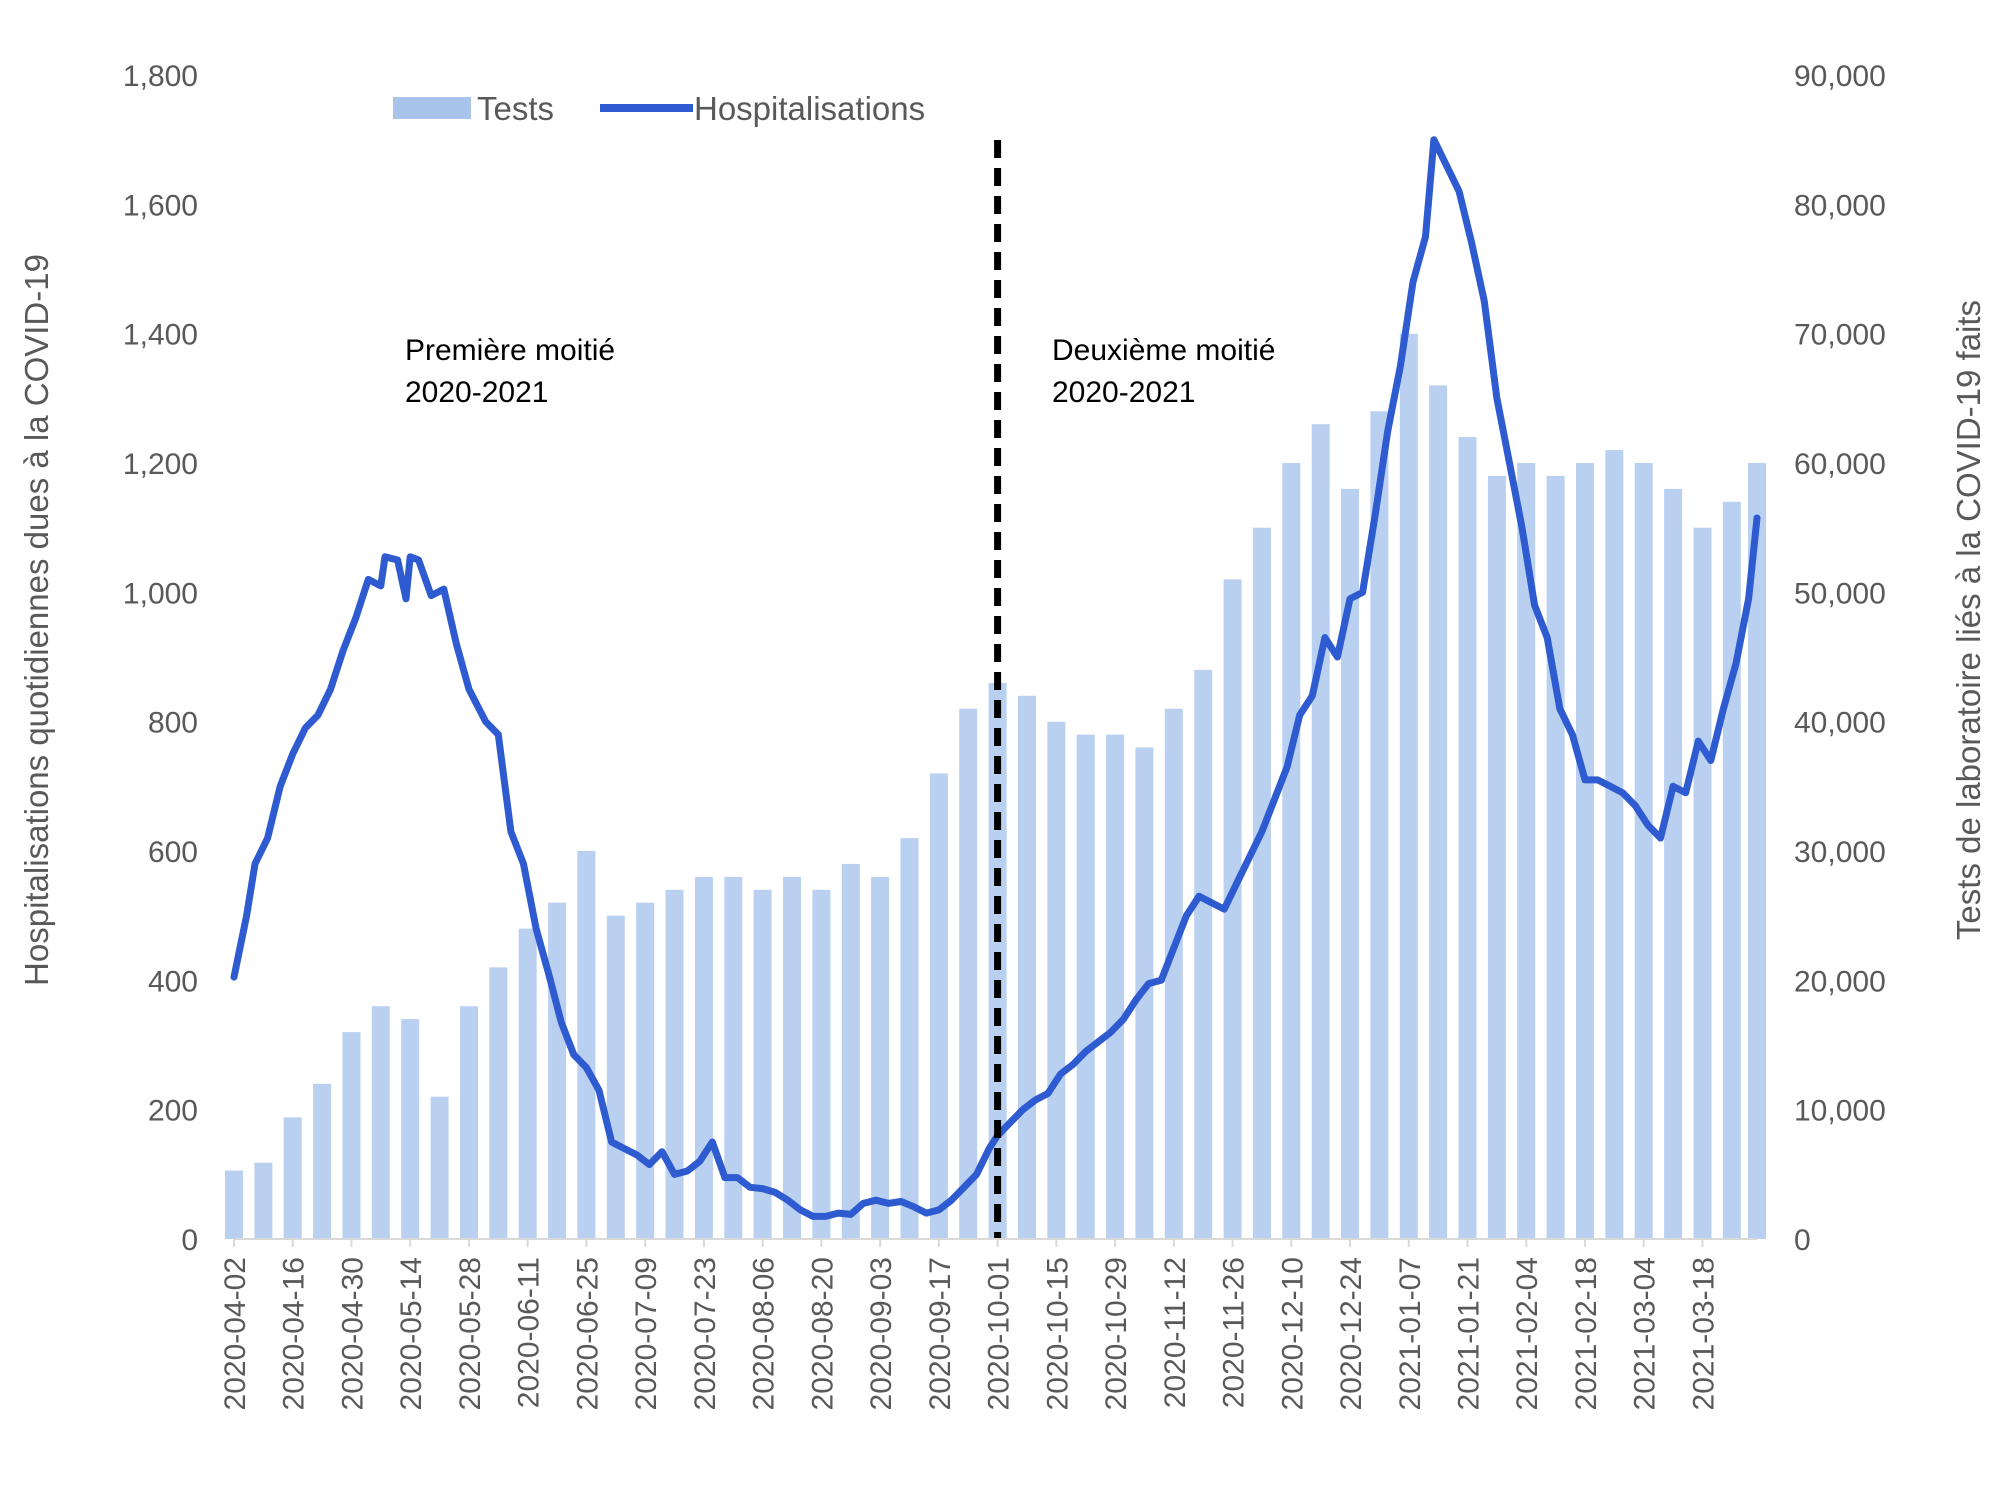 Image resolution: width=2006 pixels, height=1496 pixels. I want to click on legend-tests-swatch, so click(432, 108).